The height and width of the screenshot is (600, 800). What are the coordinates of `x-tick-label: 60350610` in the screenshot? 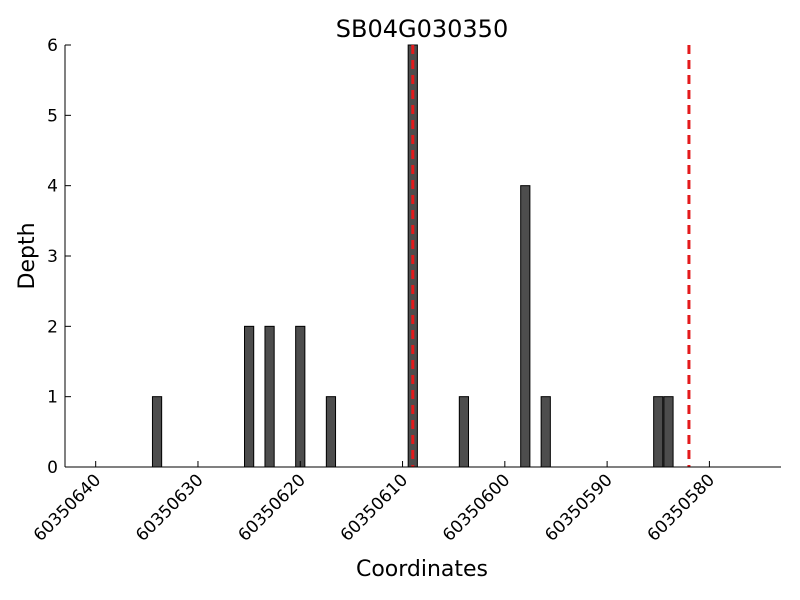 It's located at (374, 507).